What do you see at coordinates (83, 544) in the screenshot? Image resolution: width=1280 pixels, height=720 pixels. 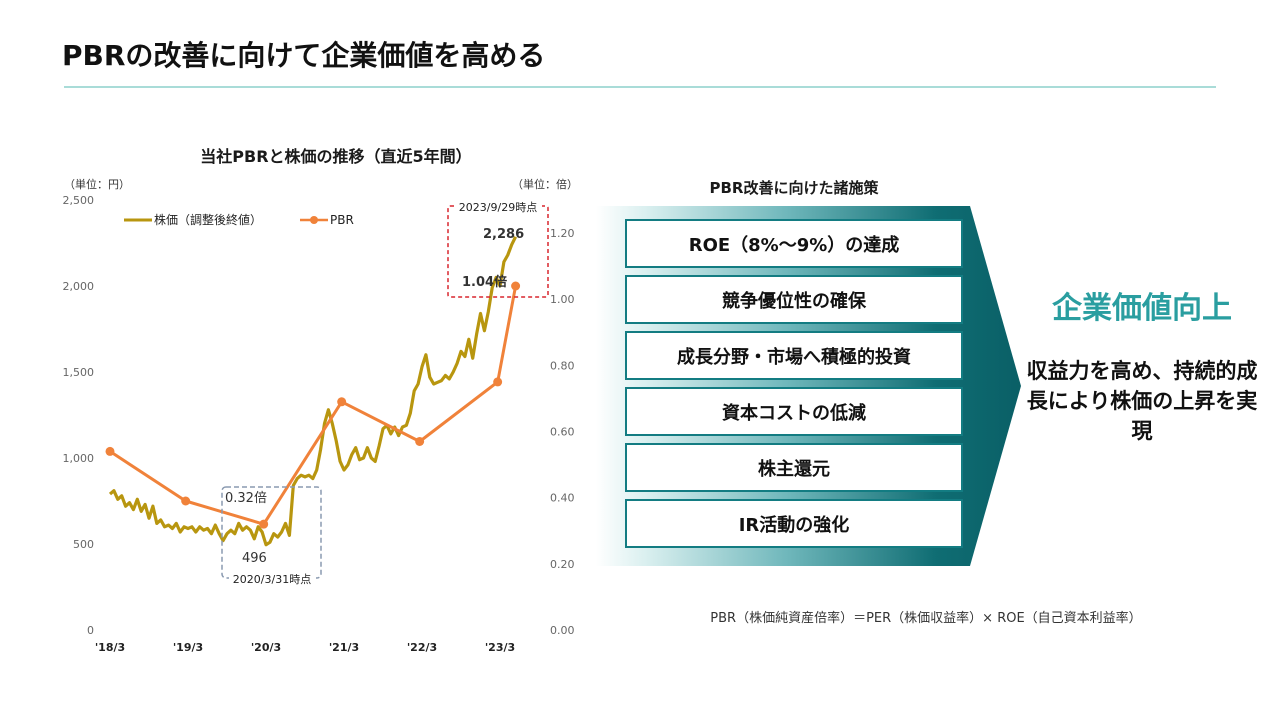 I see `left-axis-tick-label: 500` at bounding box center [83, 544].